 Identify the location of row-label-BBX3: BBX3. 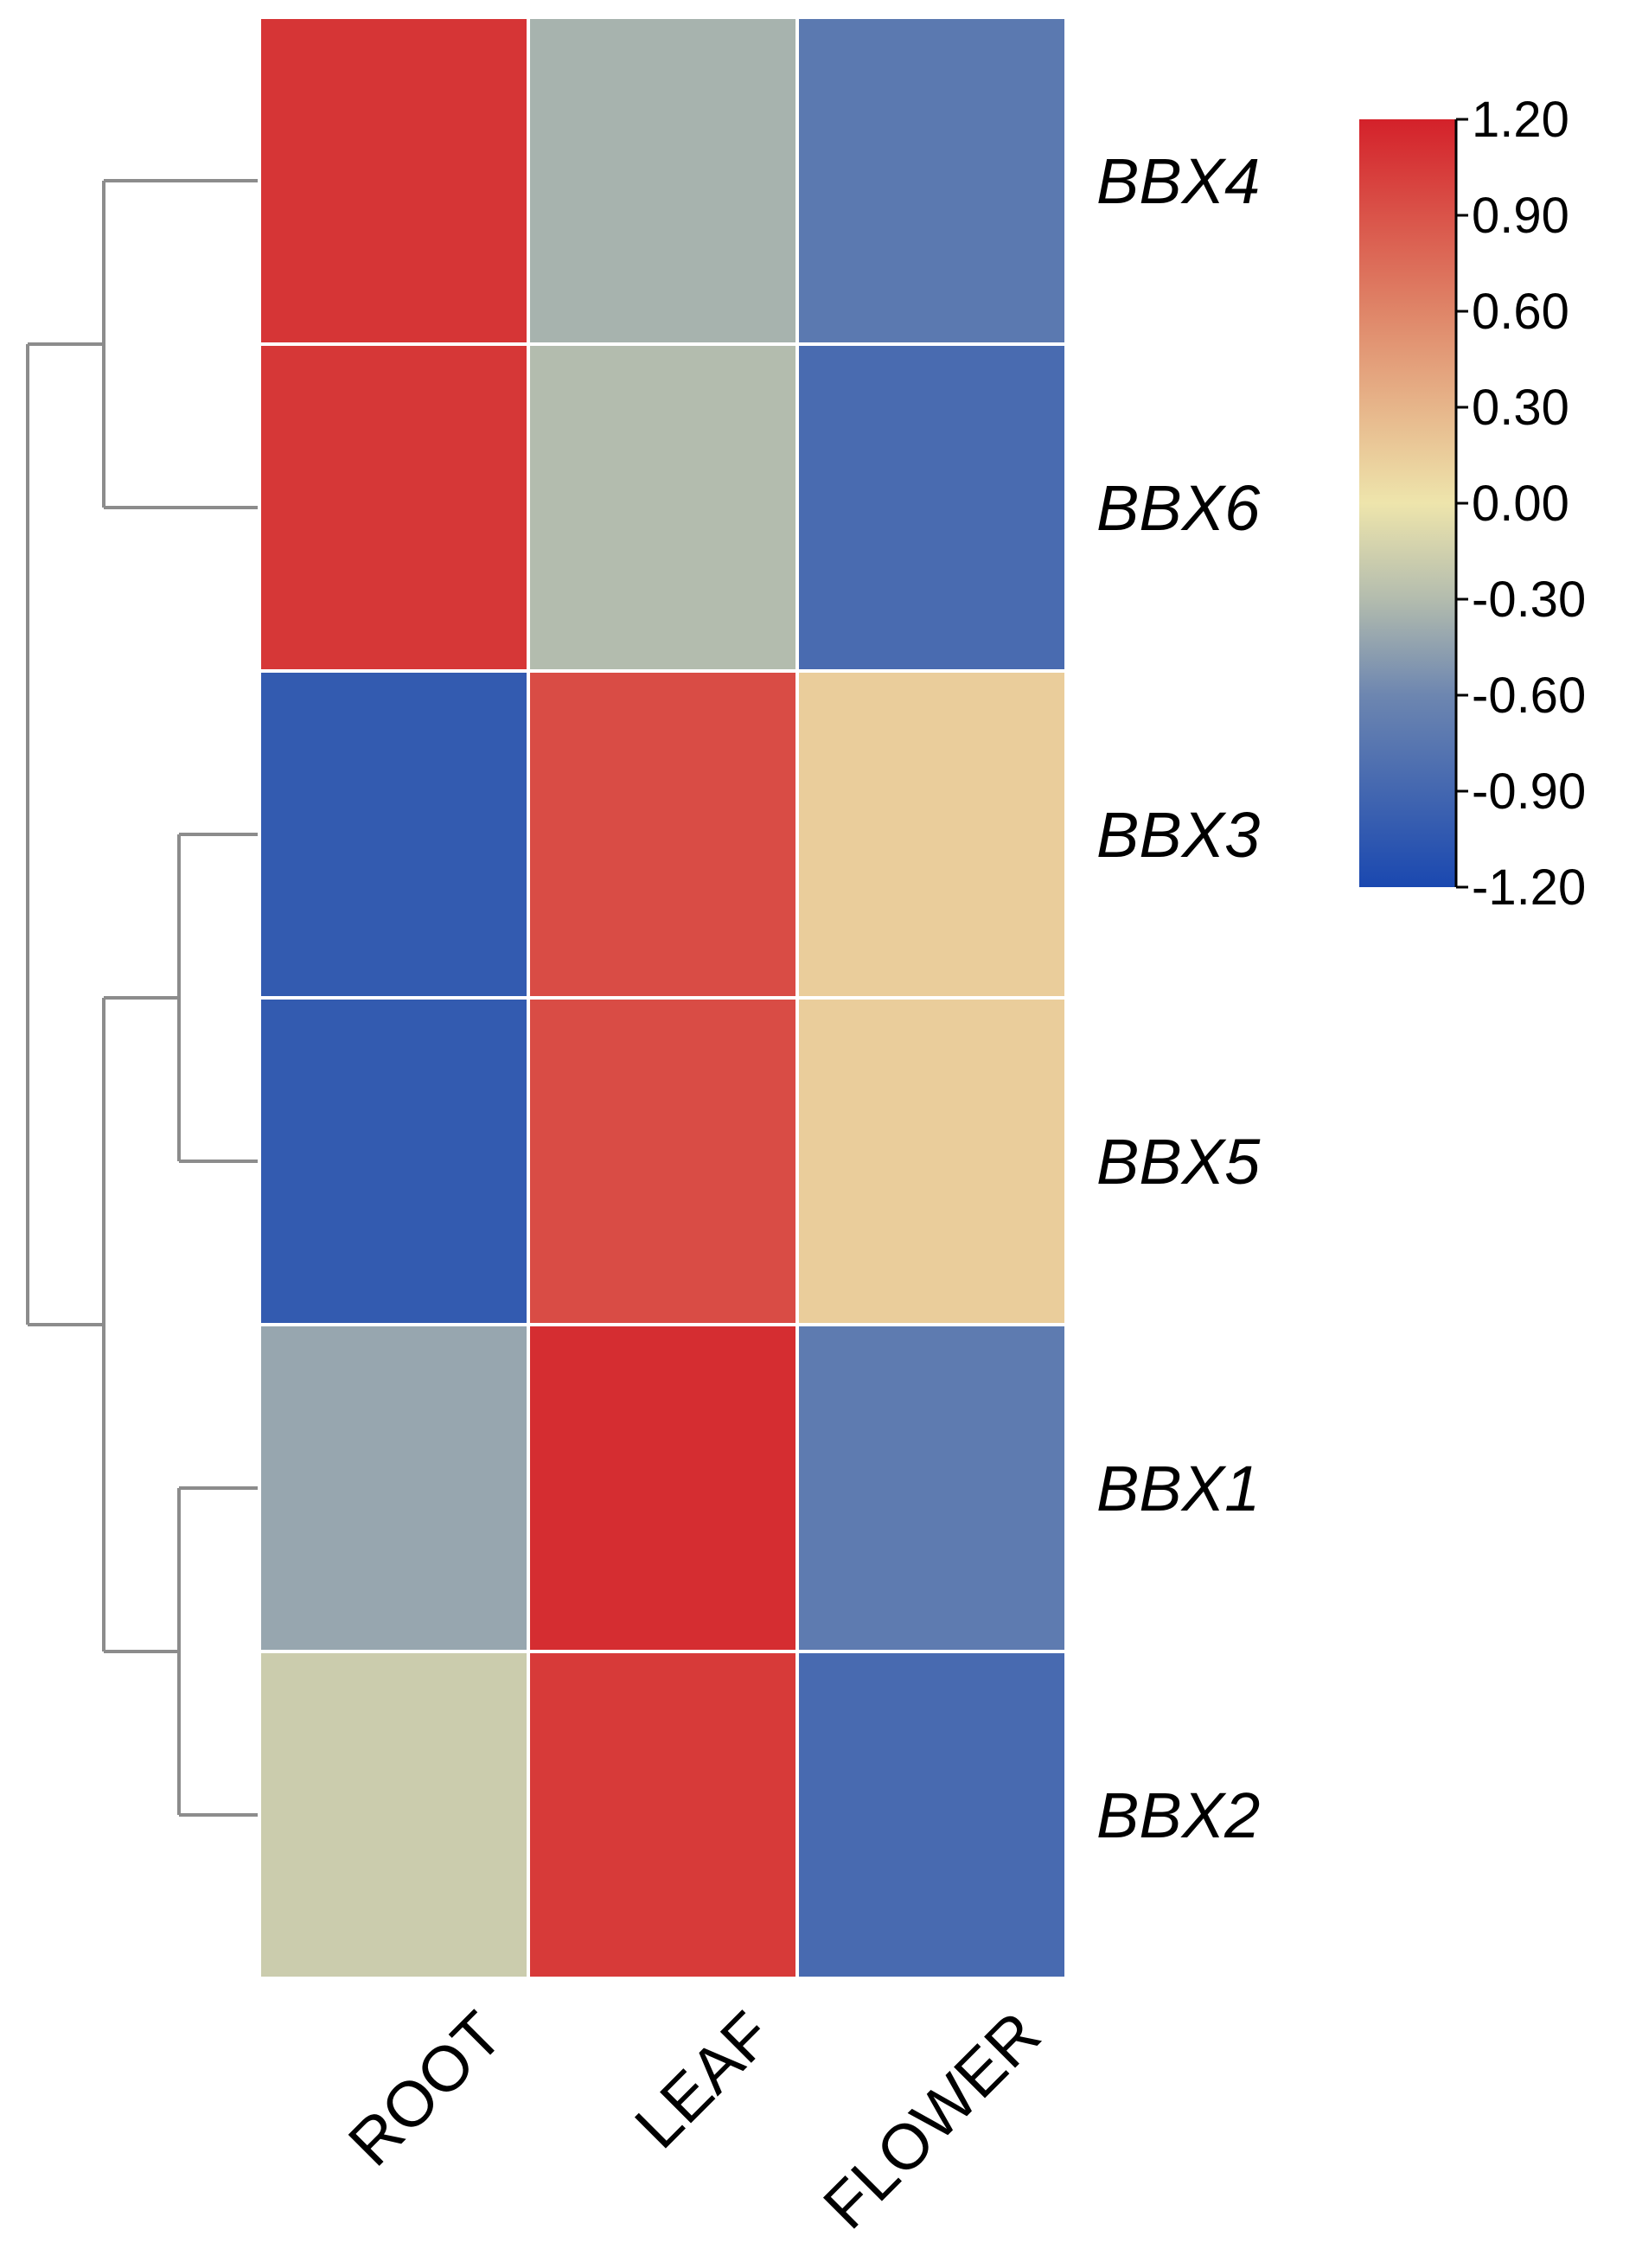
(1178, 835).